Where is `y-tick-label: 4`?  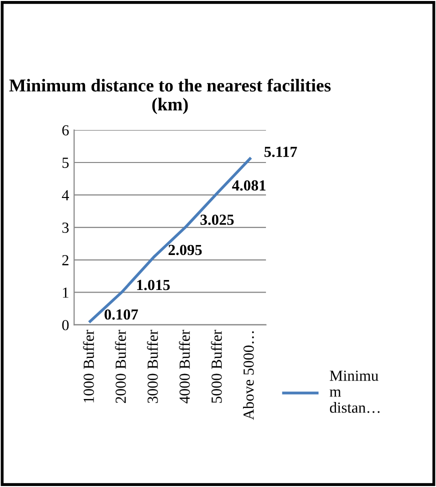 y-tick-label: 4 is located at coordinates (66, 195).